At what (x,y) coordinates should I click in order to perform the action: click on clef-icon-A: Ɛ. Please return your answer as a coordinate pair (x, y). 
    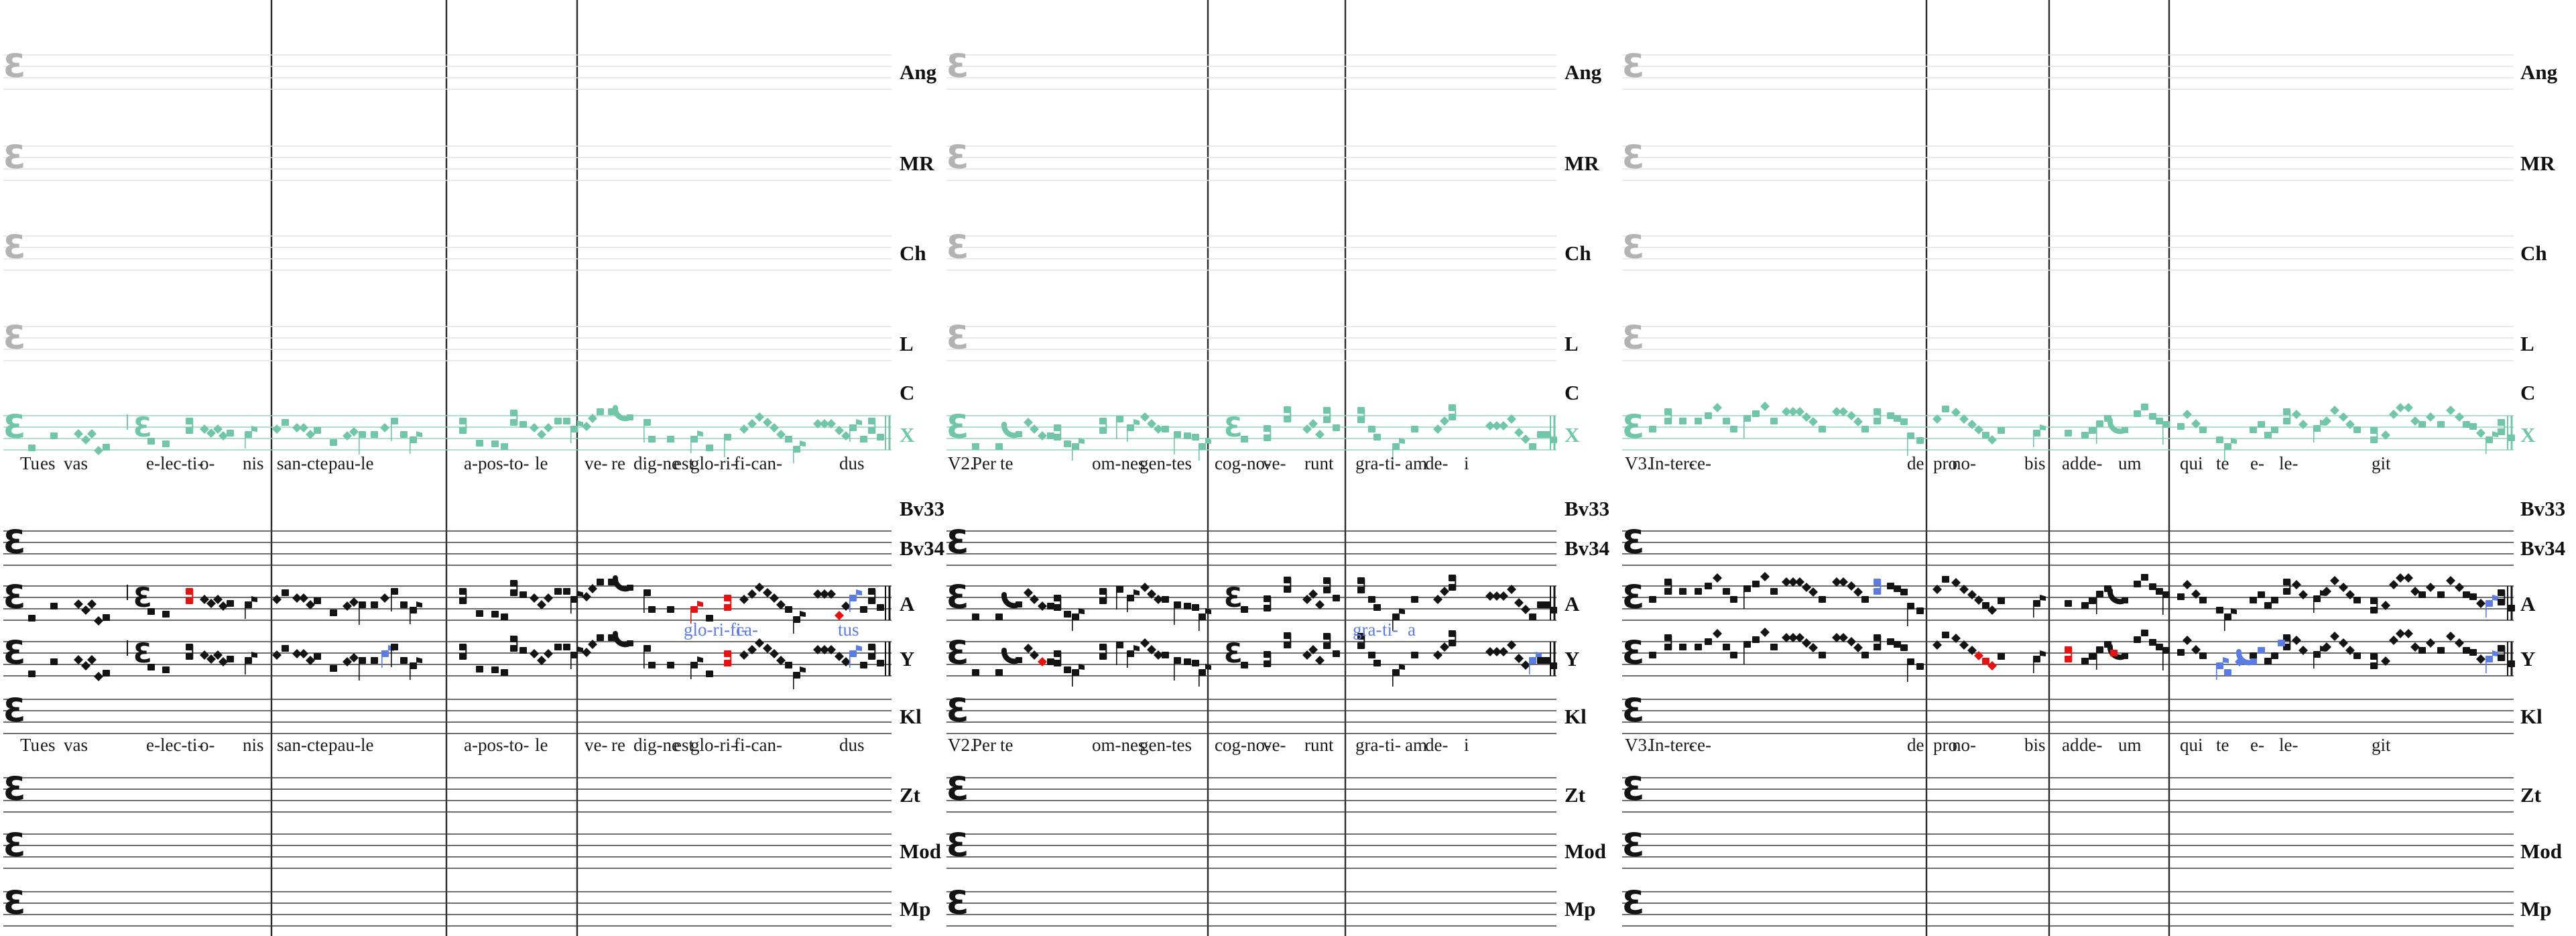
    Looking at the image, I should click on (14, 597).